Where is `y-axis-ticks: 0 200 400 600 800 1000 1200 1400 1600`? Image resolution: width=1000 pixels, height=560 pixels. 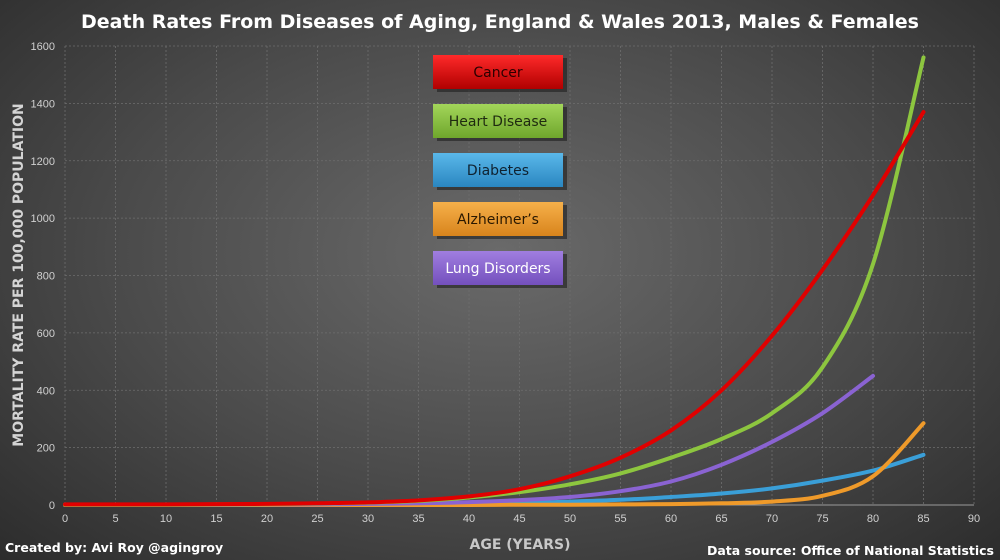
y-axis-ticks: 0 200 400 600 800 1000 1200 1400 1600 is located at coordinates (43, 276).